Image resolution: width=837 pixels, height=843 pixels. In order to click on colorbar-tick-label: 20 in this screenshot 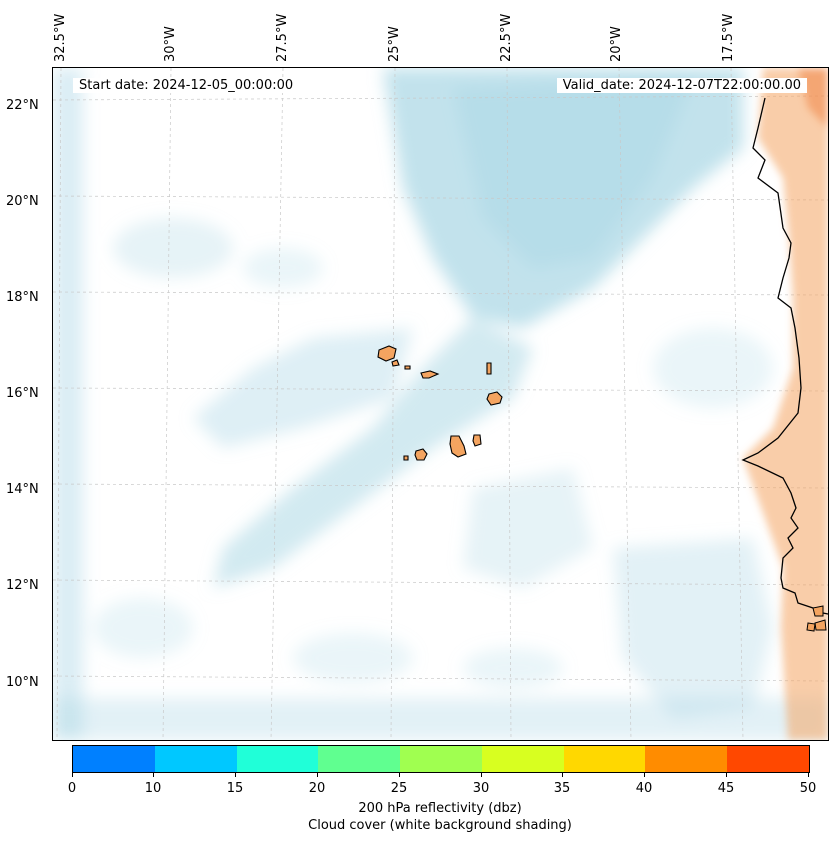, I will do `click(317, 788)`.